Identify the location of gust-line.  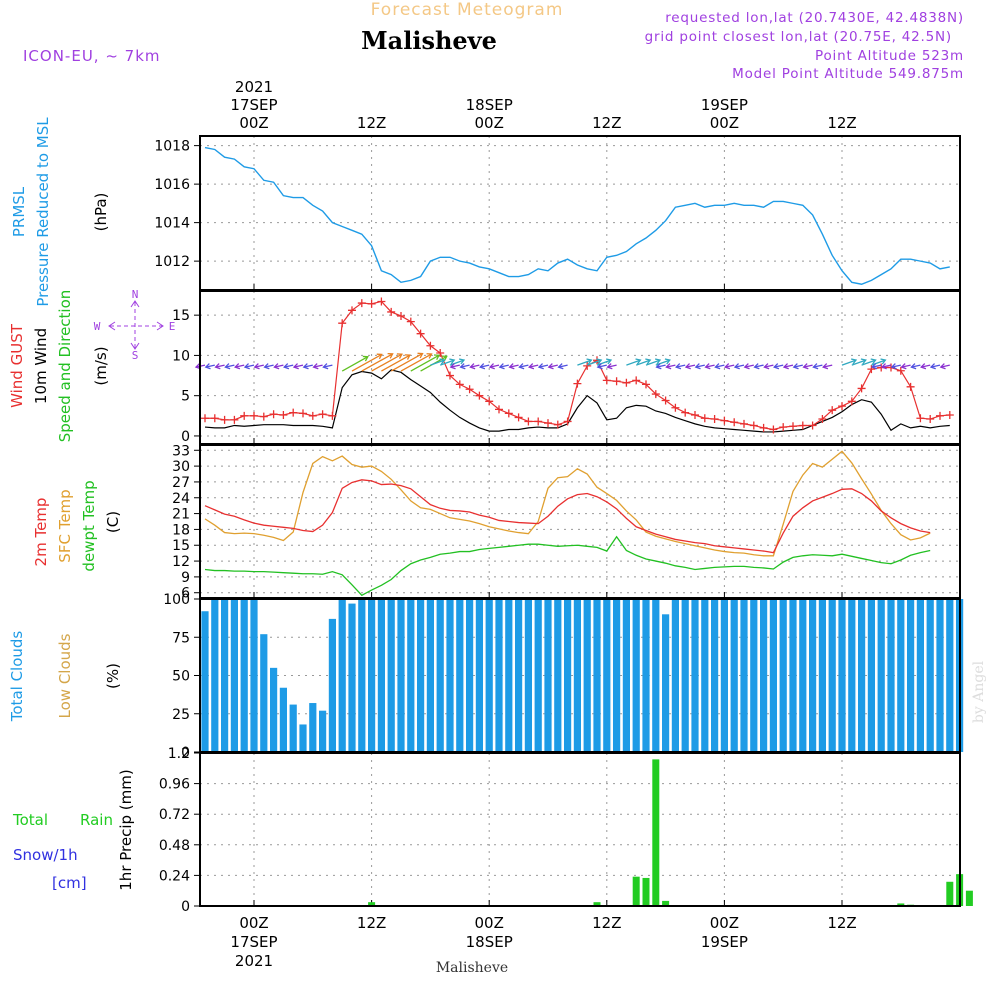
(577, 365).